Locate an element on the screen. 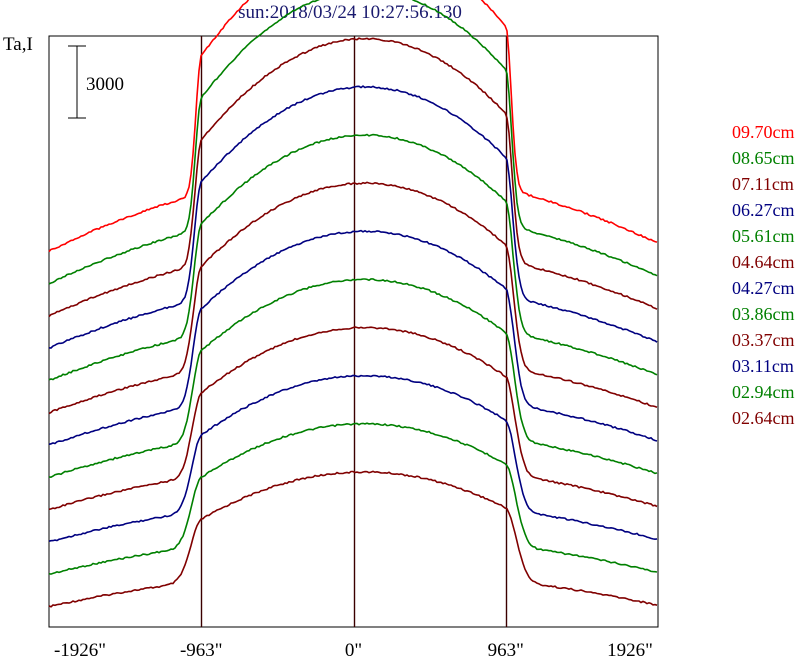 The width and height of the screenshot is (807, 662). x-tick-label: 0" is located at coordinates (353, 650).